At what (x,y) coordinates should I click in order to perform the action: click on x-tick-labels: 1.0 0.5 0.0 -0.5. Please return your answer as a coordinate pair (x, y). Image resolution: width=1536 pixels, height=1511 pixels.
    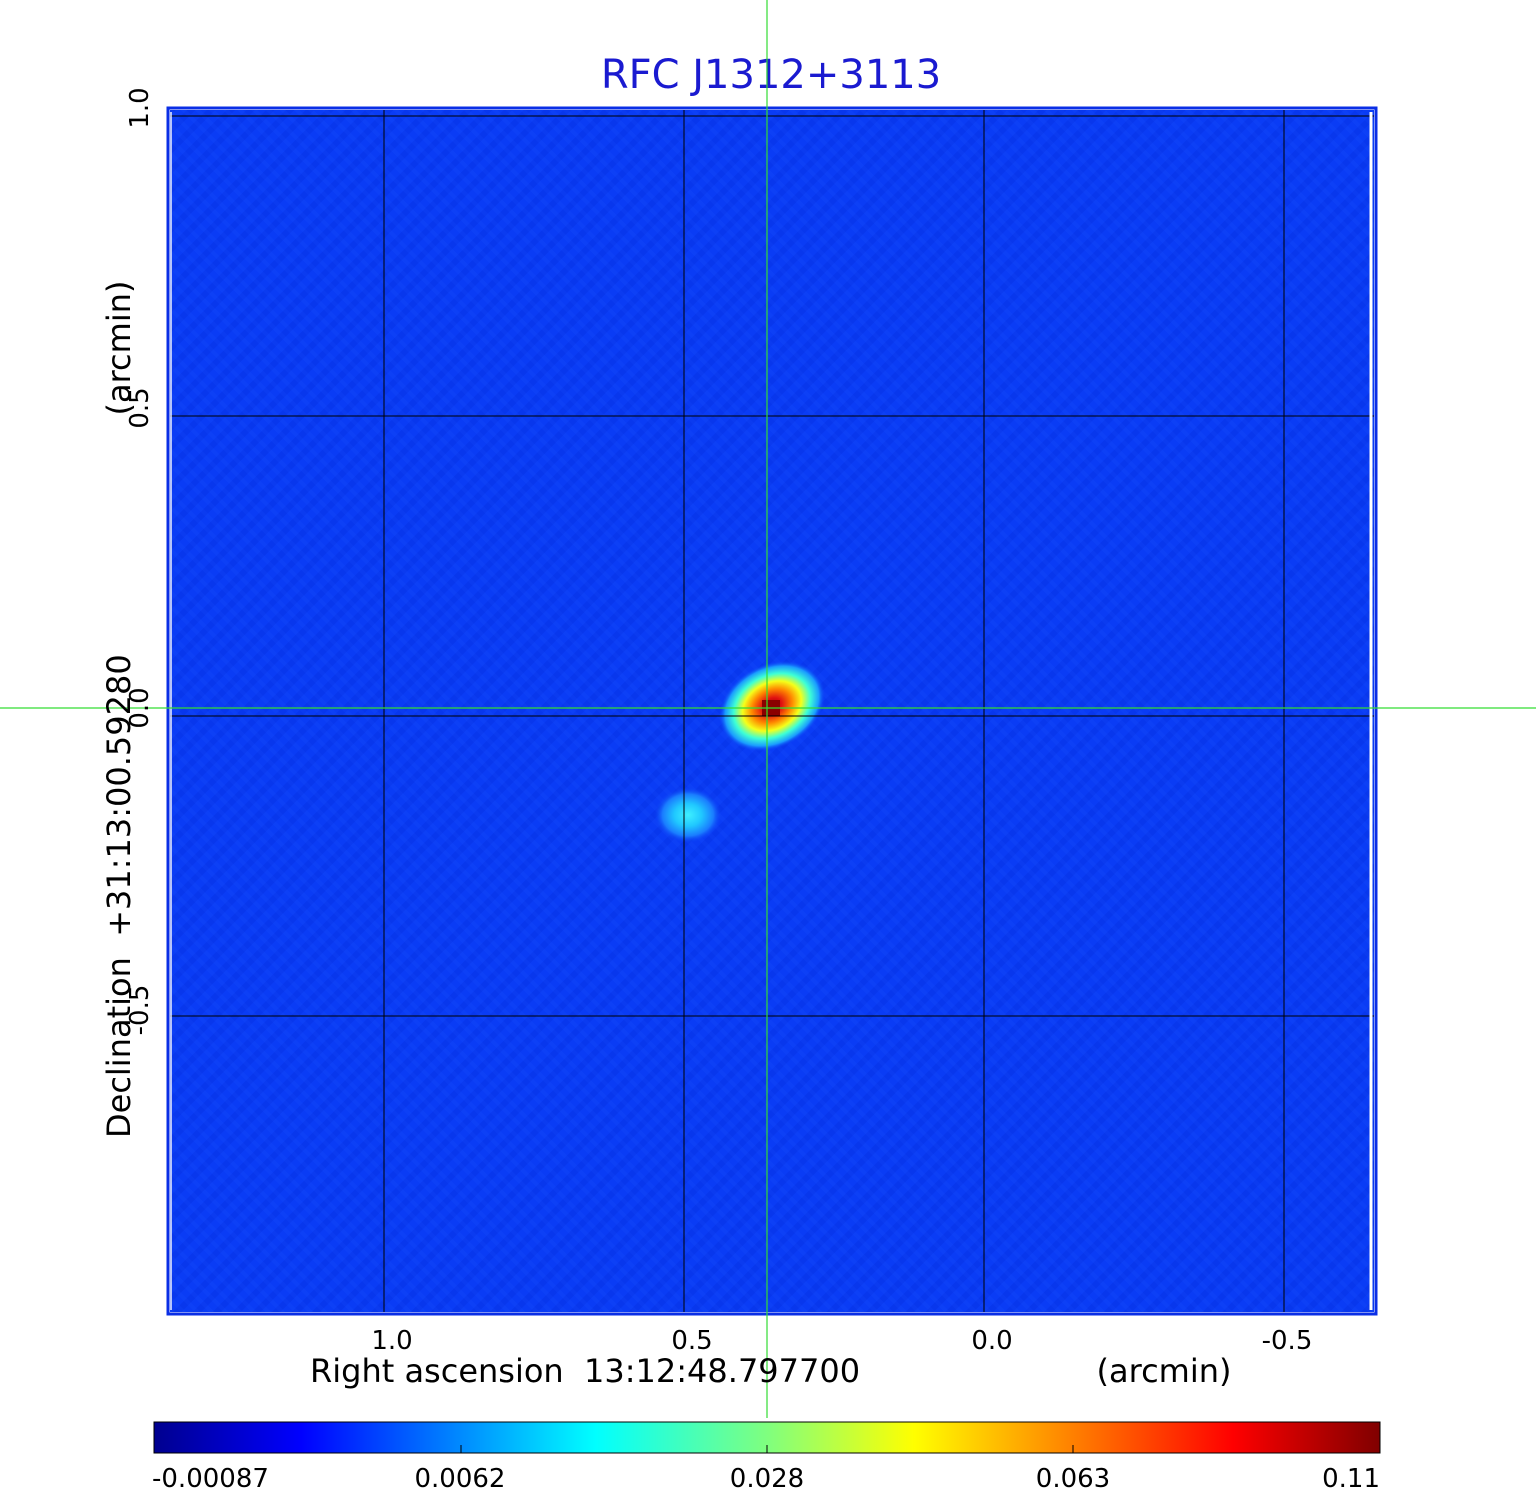
    Looking at the image, I should click on (841, 1341).